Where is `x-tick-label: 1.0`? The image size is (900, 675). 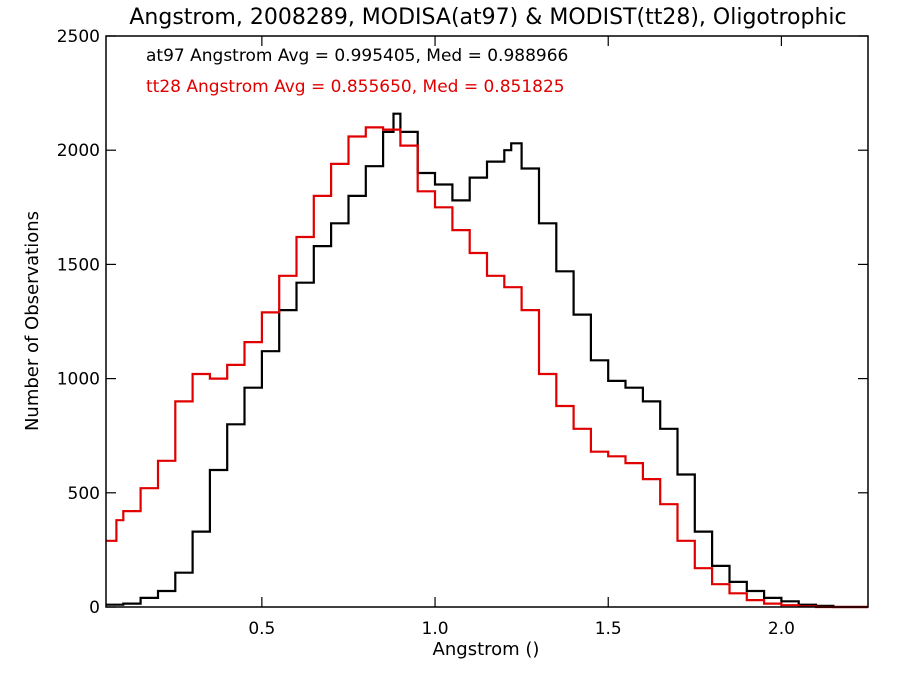 x-tick-label: 1.0 is located at coordinates (435, 629).